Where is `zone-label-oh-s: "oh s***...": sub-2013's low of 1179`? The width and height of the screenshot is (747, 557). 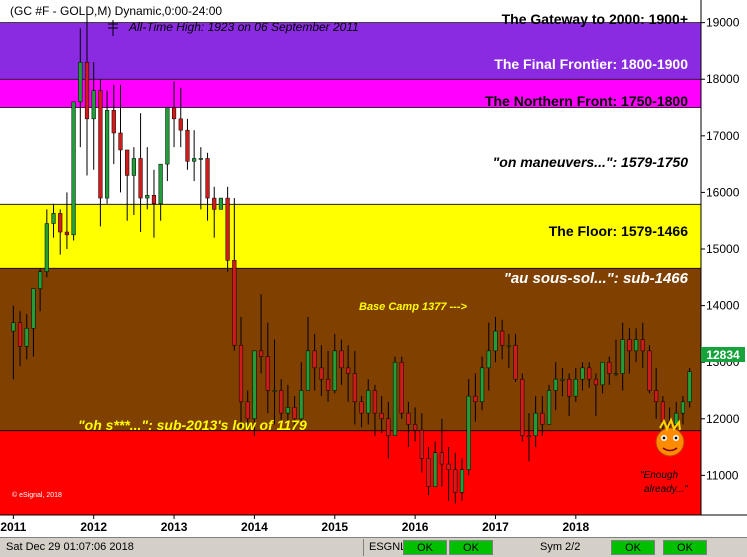
zone-label-oh-s: "oh s***...": sub-2013's low of 1179 is located at coordinates (192, 425).